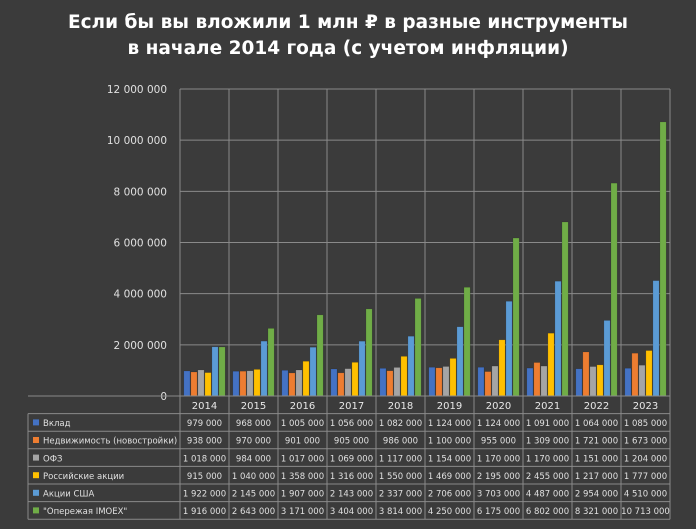  Describe the element at coordinates (140, 192) in the screenshot. I see `y-tick-label: 8 000 000` at that location.